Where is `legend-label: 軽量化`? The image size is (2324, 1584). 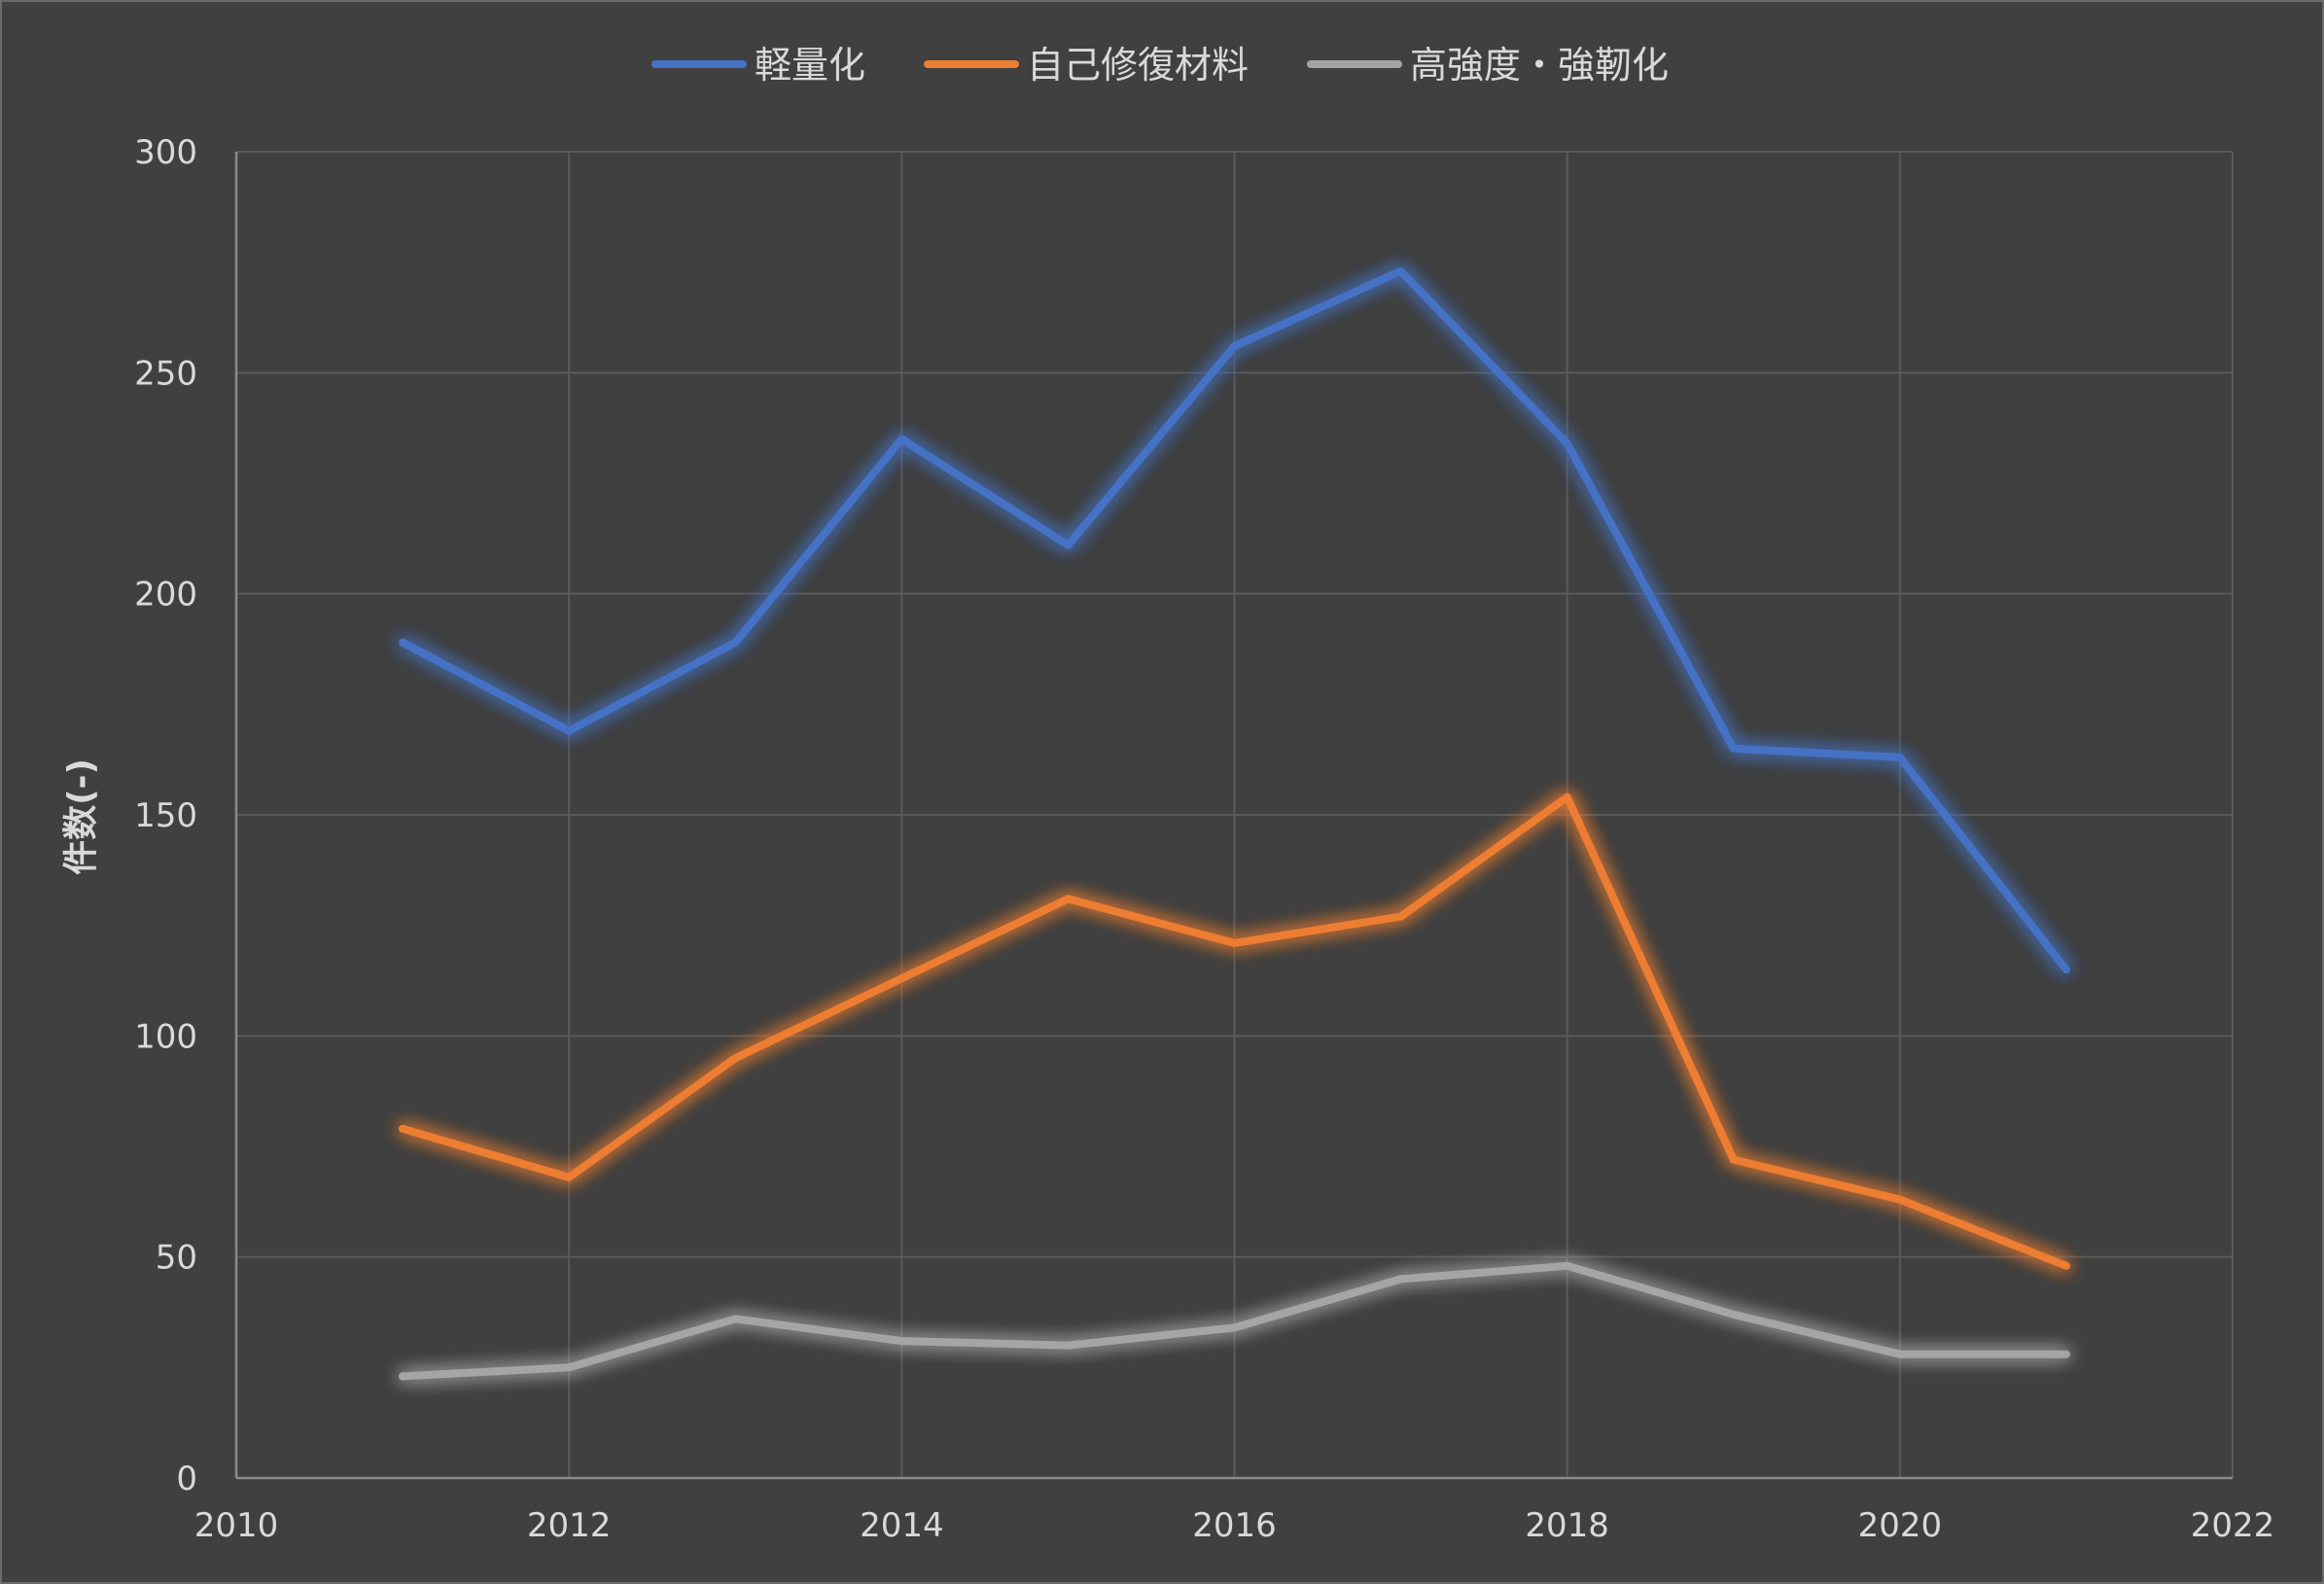
legend-label: 軽量化 is located at coordinates (810, 65).